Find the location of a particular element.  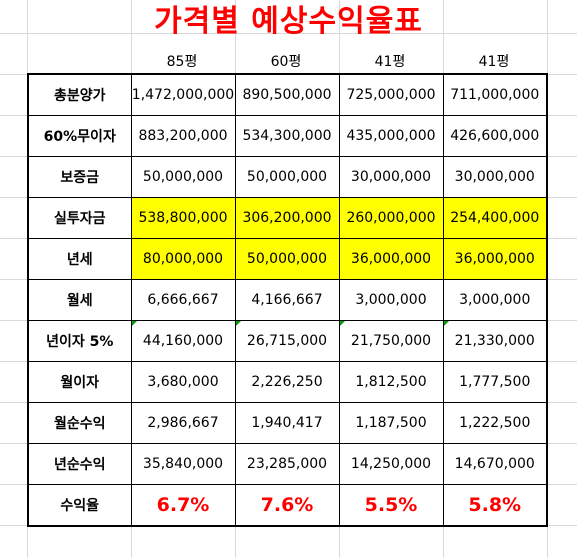

table-cell: 538,800,000 is located at coordinates (183, 218).